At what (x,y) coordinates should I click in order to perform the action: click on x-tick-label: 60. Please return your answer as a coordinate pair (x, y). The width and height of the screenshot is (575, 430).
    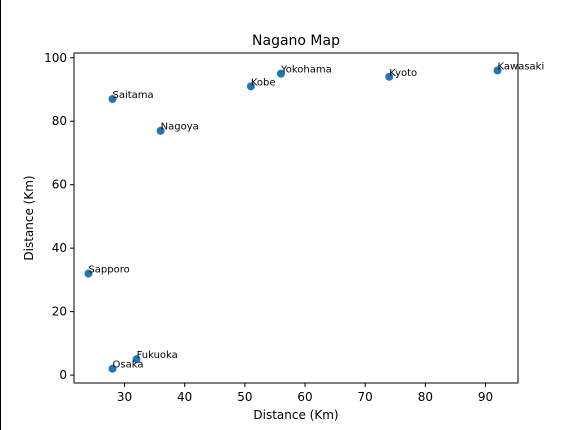
    Looking at the image, I should click on (304, 397).